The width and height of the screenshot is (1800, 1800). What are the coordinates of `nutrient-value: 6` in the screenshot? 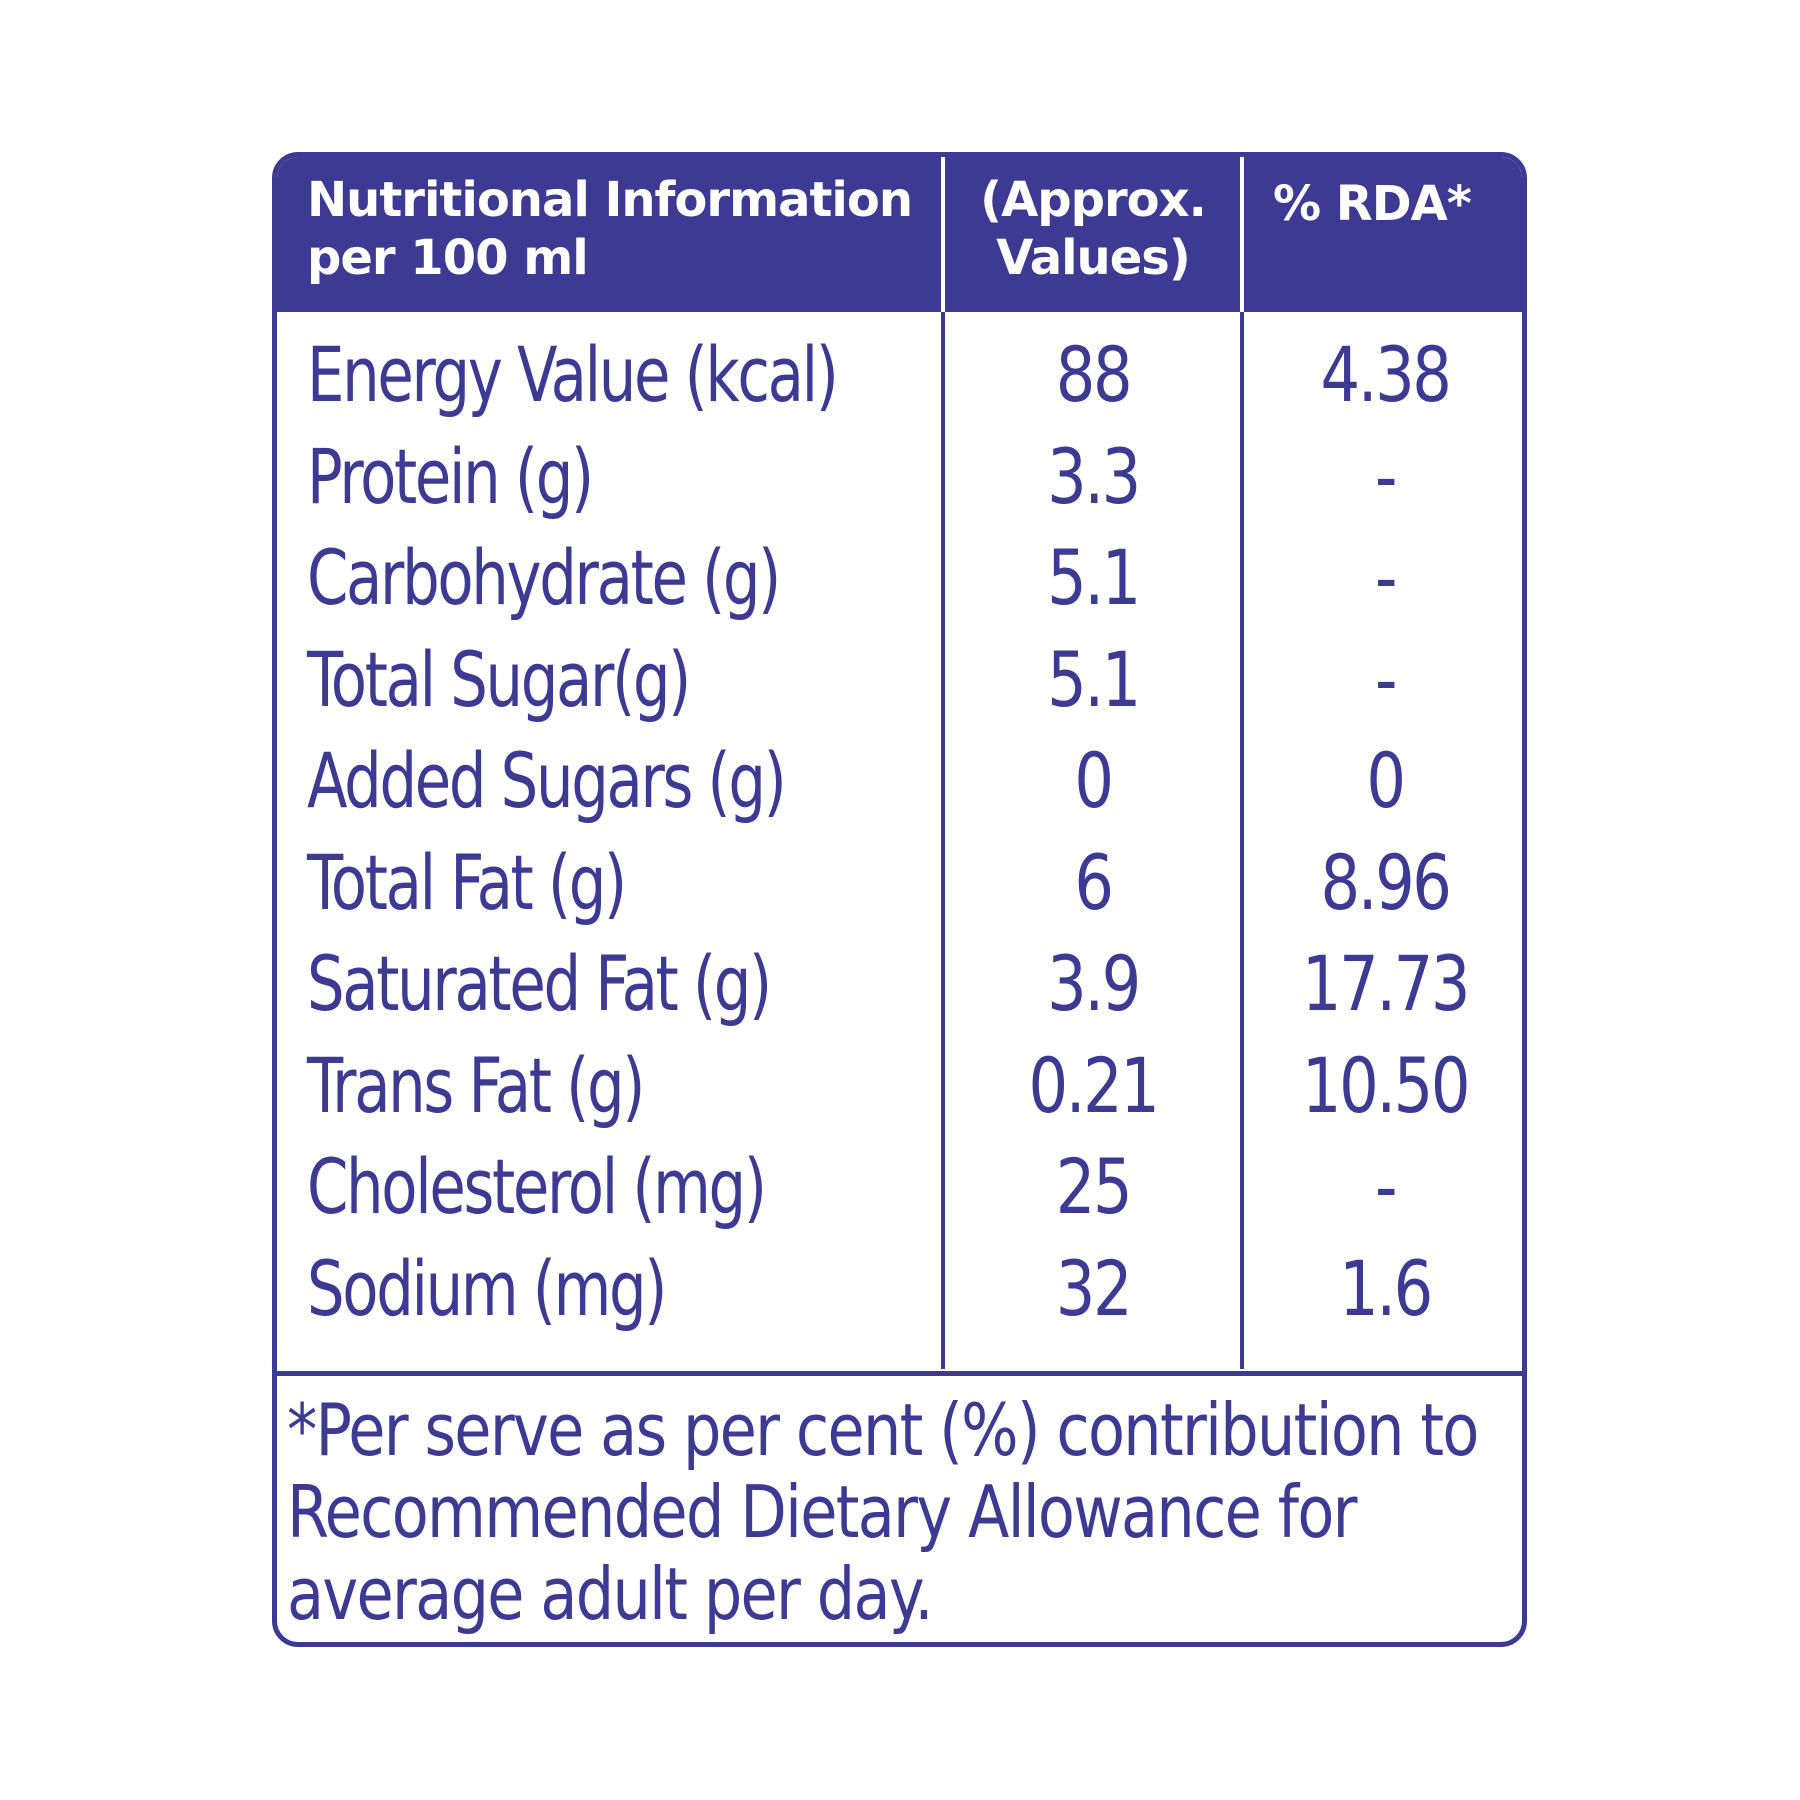 It's located at (1094, 882).